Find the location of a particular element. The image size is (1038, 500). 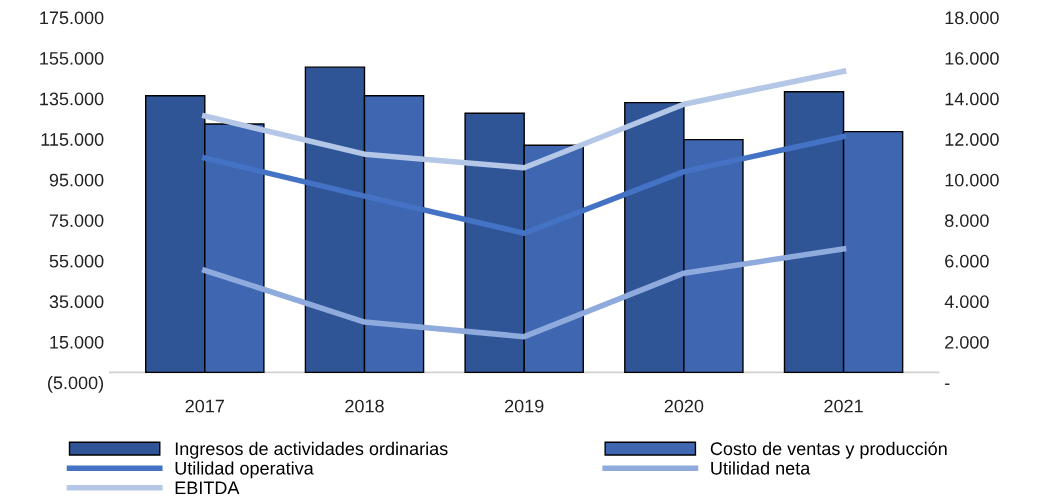

legend-label: Utilidad neta is located at coordinates (761, 468).